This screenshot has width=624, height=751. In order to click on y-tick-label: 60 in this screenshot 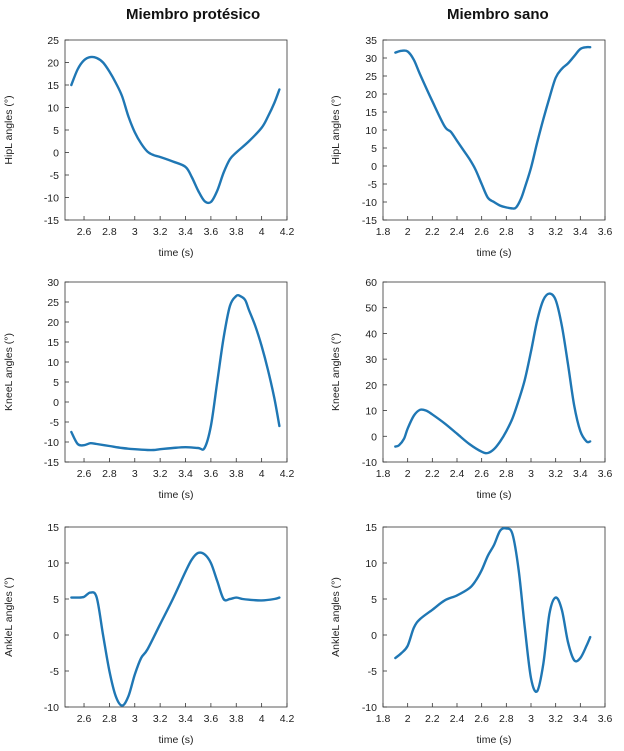, I will do `click(371, 283)`.